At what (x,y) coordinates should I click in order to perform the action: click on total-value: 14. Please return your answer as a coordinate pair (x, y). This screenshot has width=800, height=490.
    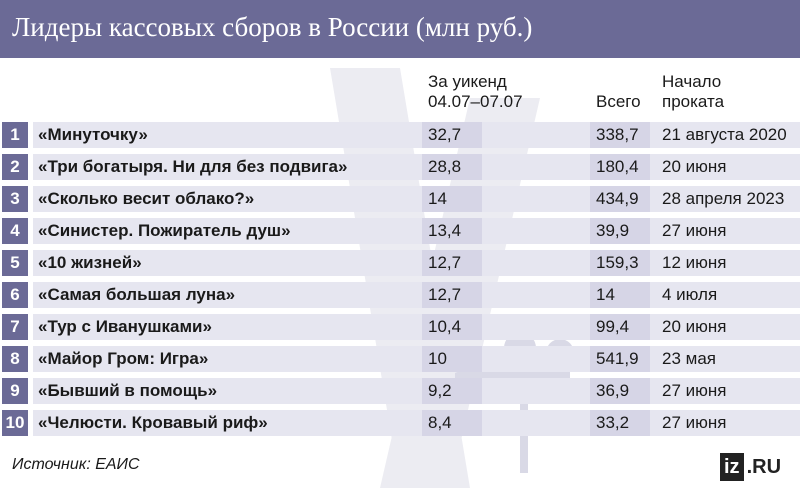
    Looking at the image, I should click on (605, 294).